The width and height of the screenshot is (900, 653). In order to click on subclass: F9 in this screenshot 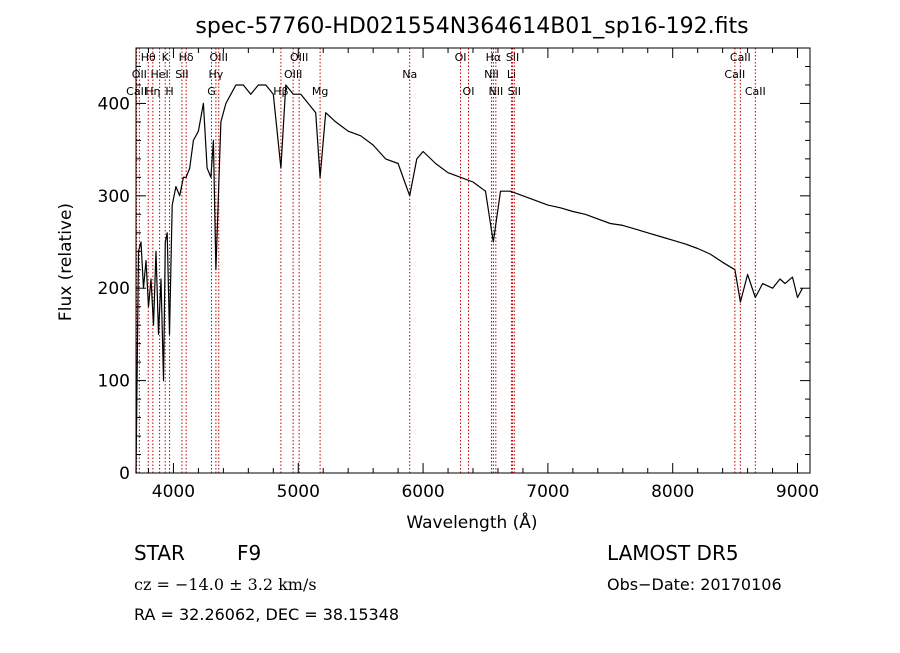, I will do `click(249, 553)`.